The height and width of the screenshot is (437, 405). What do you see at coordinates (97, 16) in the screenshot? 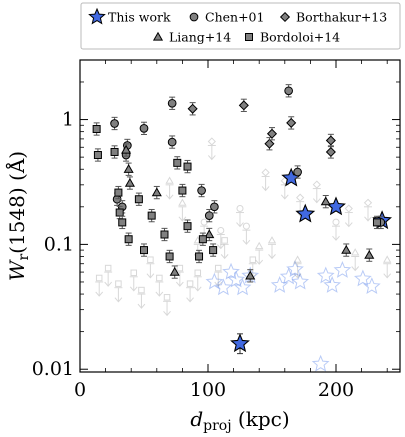
I see `legend-star-icon` at bounding box center [97, 16].